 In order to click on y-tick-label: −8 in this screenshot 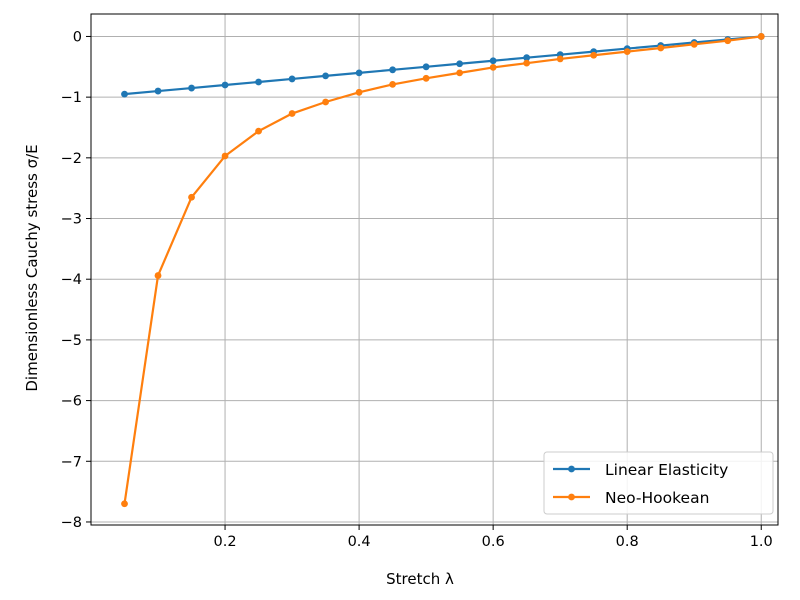, I will do `click(71, 523)`.